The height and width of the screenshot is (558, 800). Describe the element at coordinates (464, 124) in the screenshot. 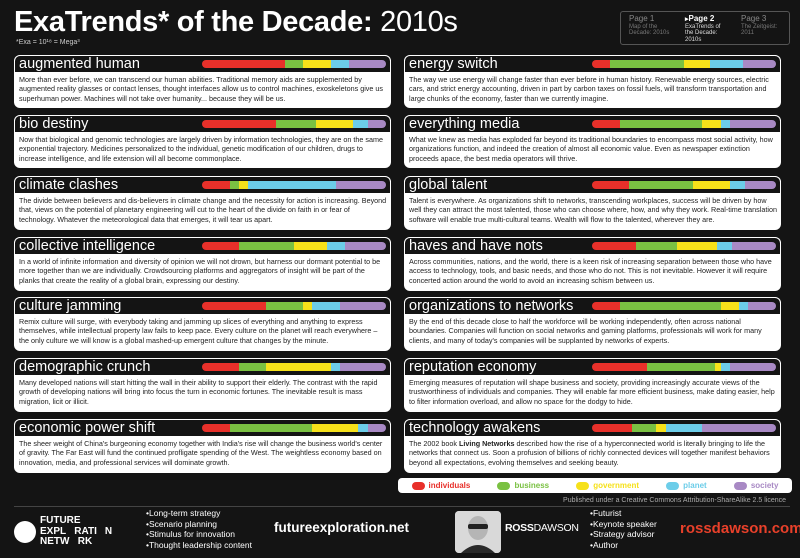

I see `trend-title: everything media` at that location.